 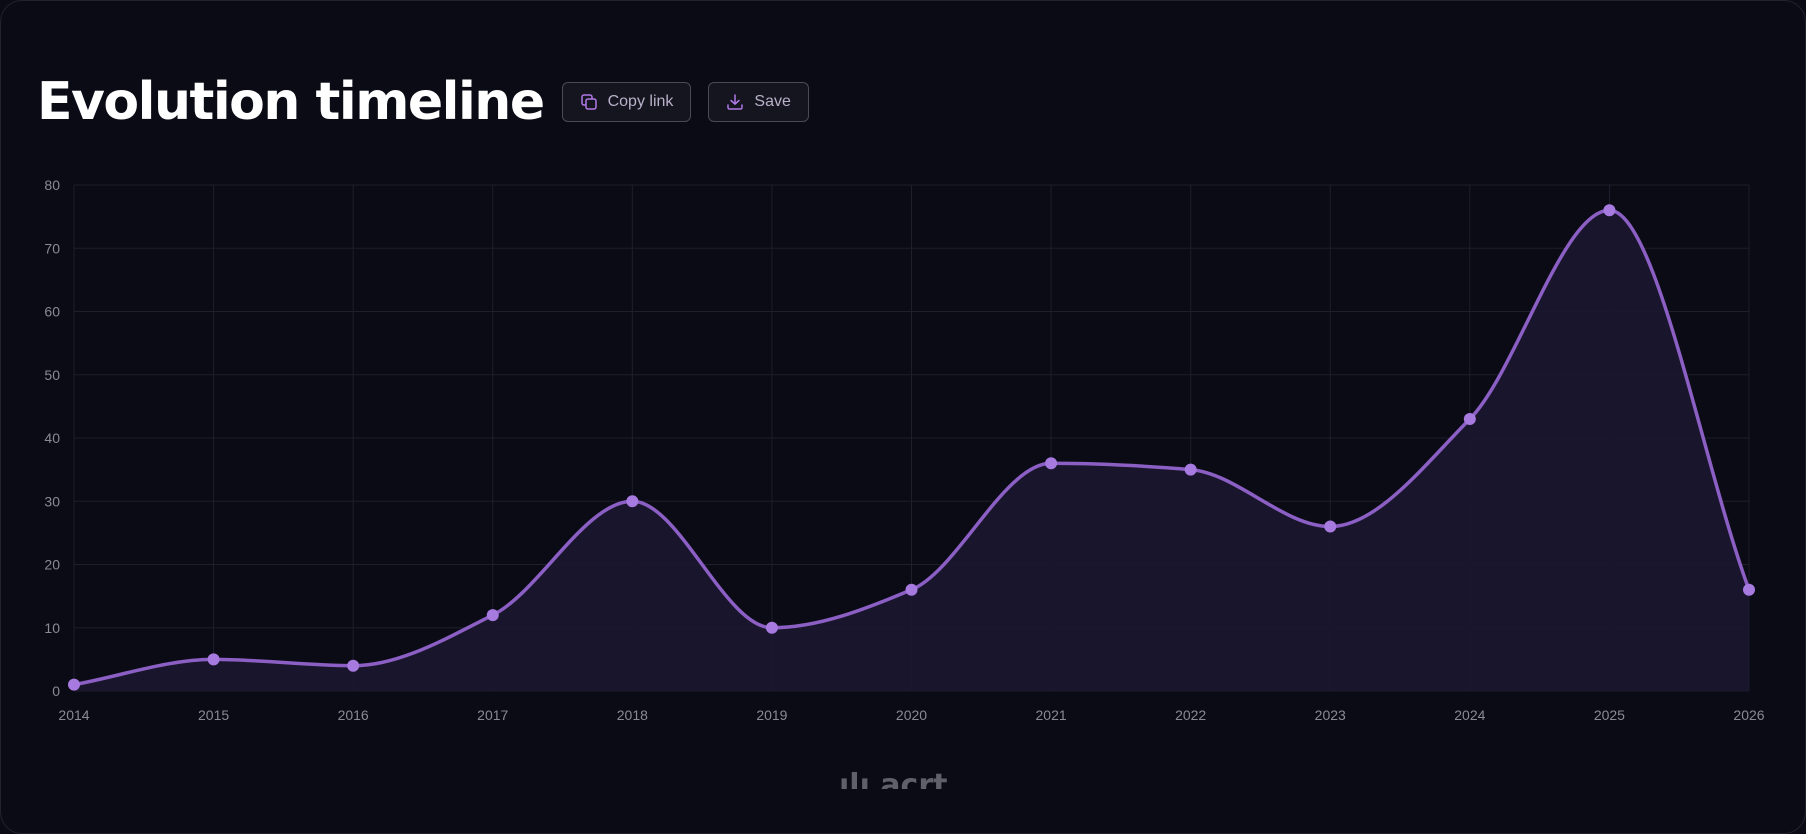 I want to click on y-tick-label: 50, so click(x=52, y=375).